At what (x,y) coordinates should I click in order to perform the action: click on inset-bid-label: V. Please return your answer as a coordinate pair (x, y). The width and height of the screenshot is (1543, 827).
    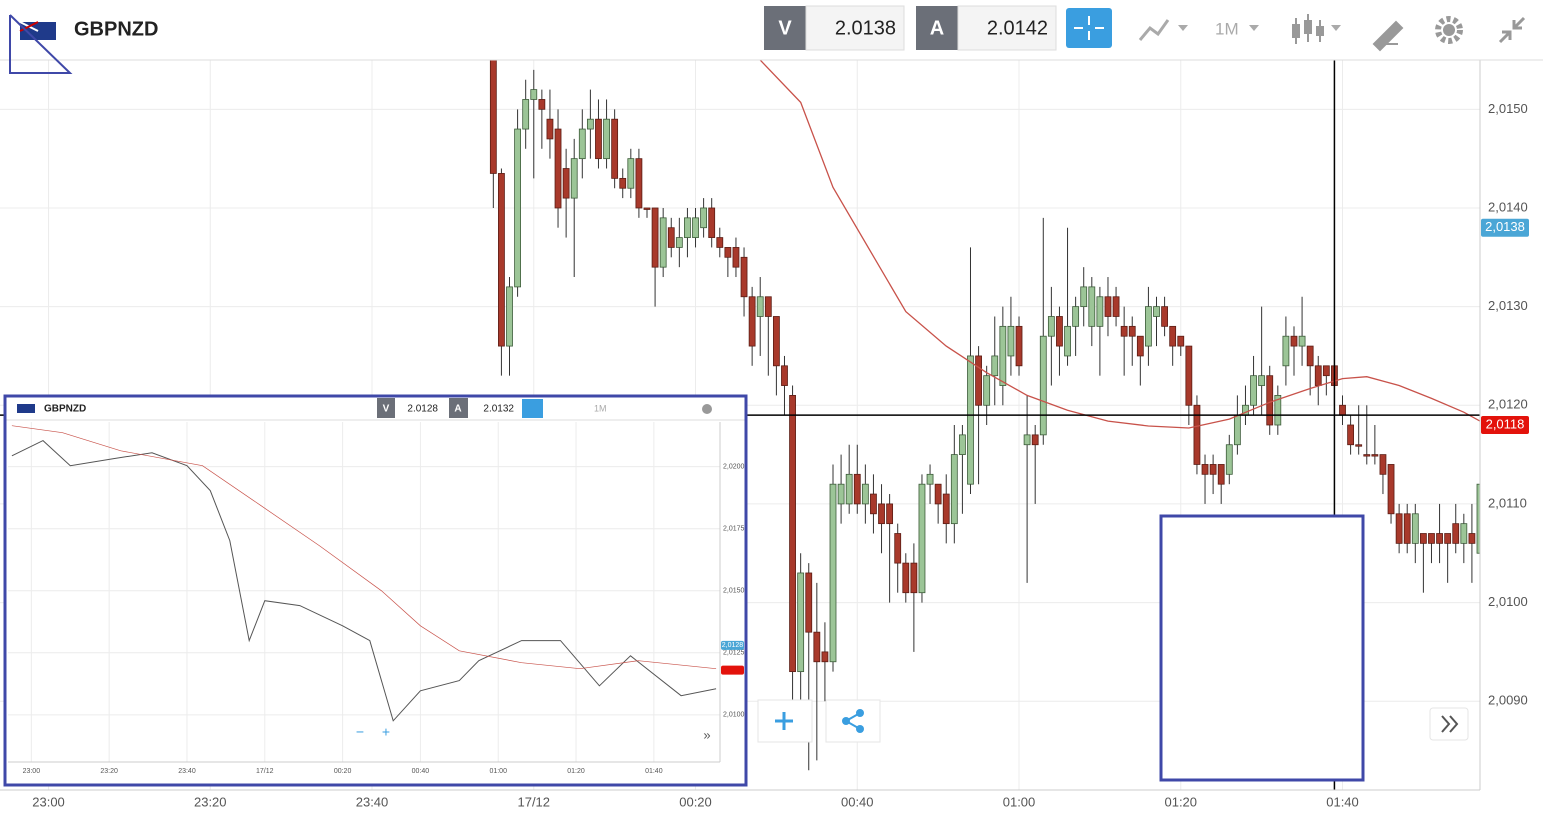
    Looking at the image, I should click on (386, 409).